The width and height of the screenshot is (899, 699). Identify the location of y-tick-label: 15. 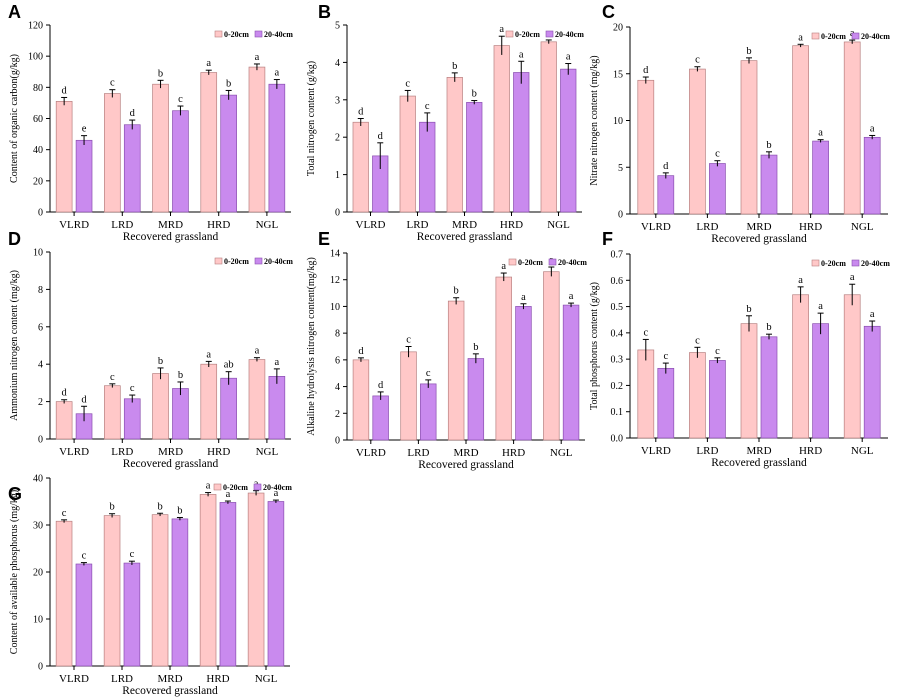
(618, 74).